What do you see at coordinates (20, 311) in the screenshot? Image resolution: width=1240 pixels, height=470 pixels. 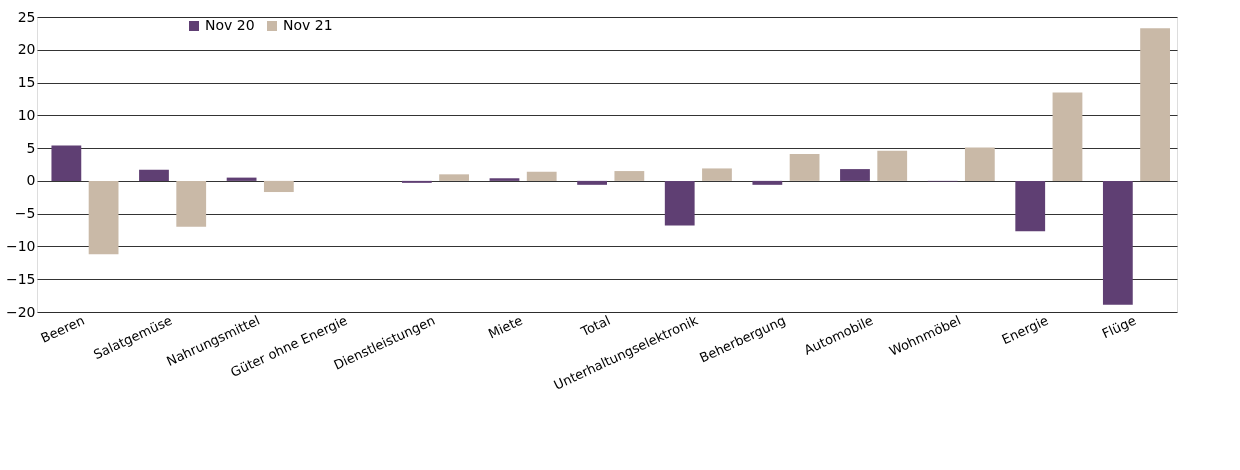 I see `y-tick-label: −20` at bounding box center [20, 311].